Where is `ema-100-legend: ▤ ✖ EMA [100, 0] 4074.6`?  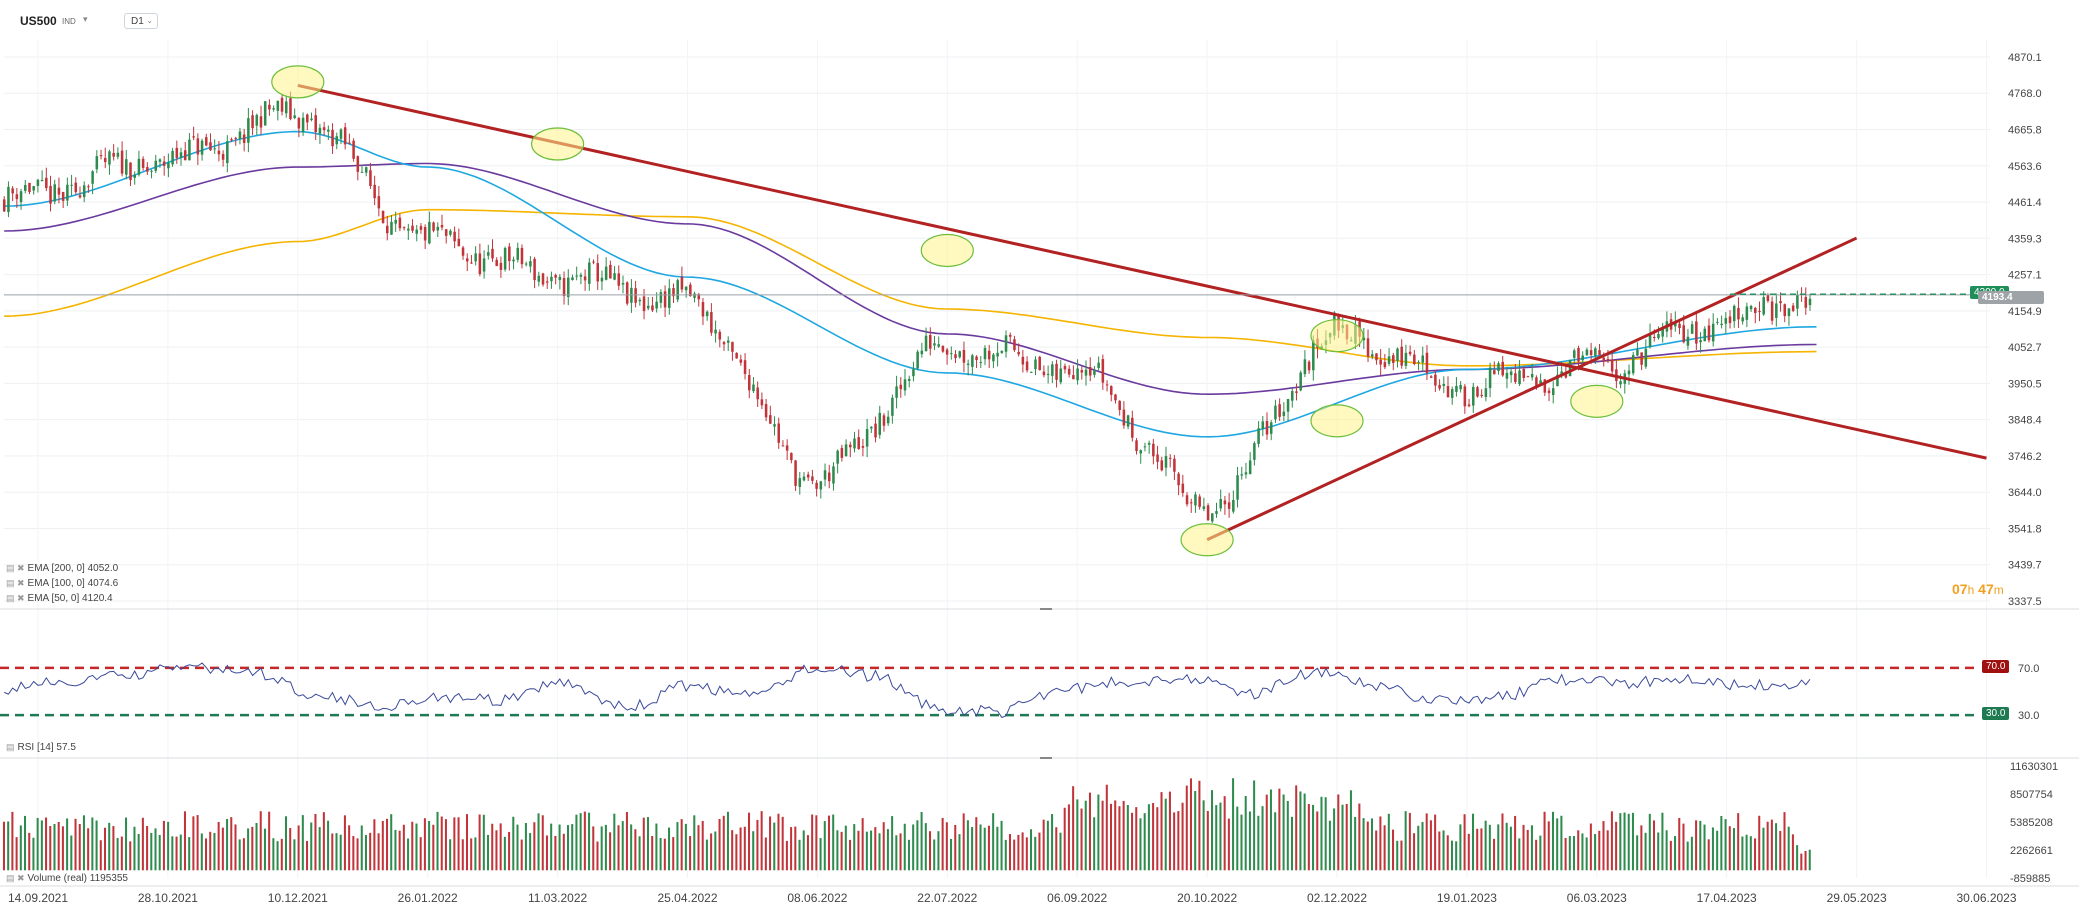 ema-100-legend: ▤ ✖ EMA [100, 0] 4074.6 is located at coordinates (62, 583).